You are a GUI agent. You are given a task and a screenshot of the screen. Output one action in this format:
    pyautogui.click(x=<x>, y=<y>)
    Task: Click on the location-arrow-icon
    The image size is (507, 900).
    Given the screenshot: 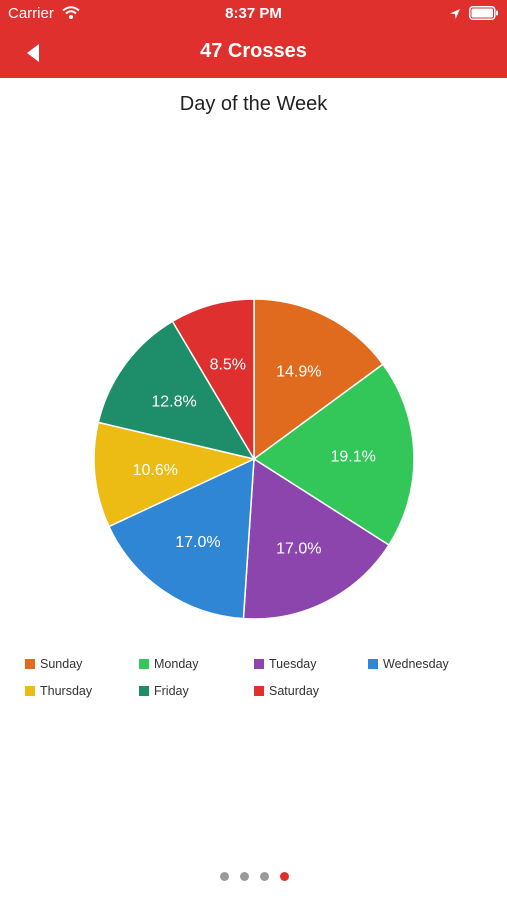 What is the action you would take?
    pyautogui.click(x=455, y=15)
    